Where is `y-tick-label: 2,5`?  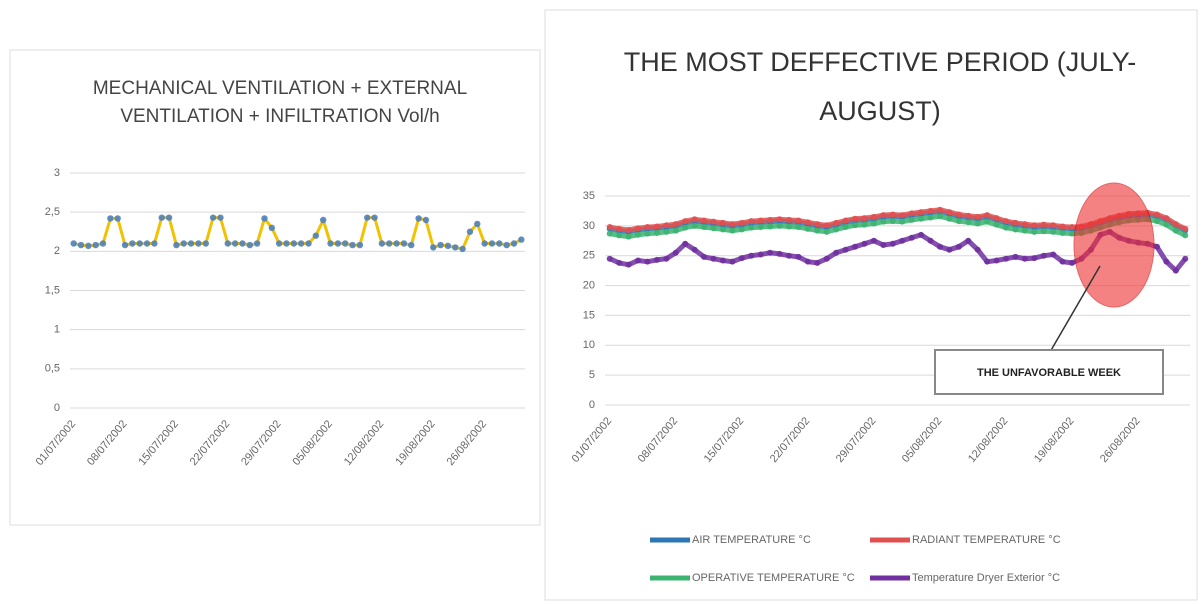
y-tick-label: 2,5 is located at coordinates (52, 212).